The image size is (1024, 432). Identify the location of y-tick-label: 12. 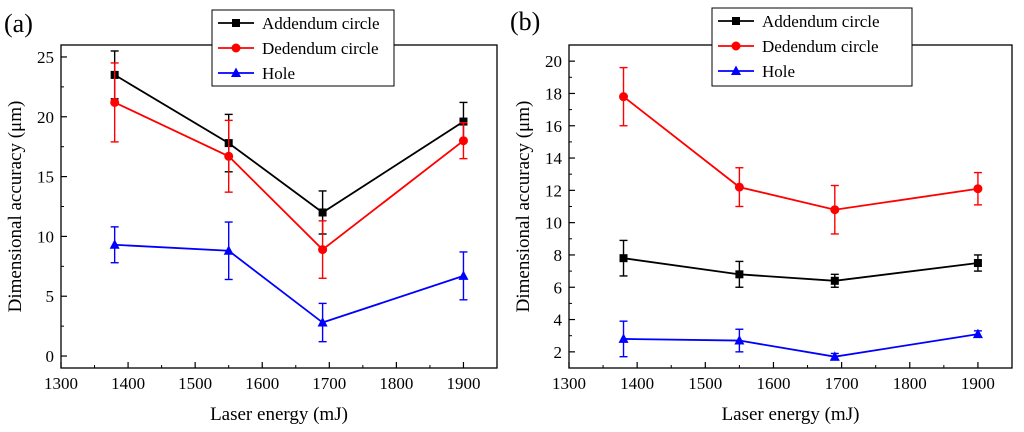
(553, 190).